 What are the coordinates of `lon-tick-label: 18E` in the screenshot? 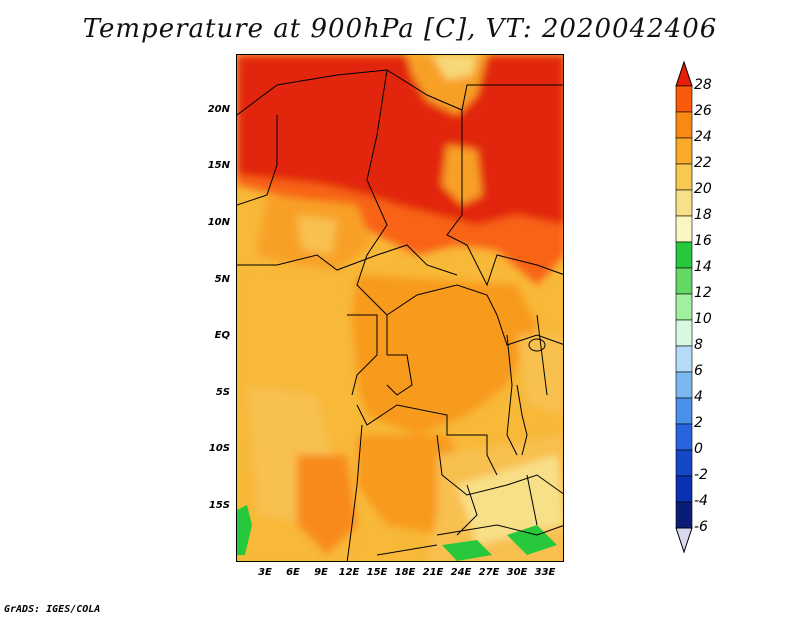 It's located at (405, 572).